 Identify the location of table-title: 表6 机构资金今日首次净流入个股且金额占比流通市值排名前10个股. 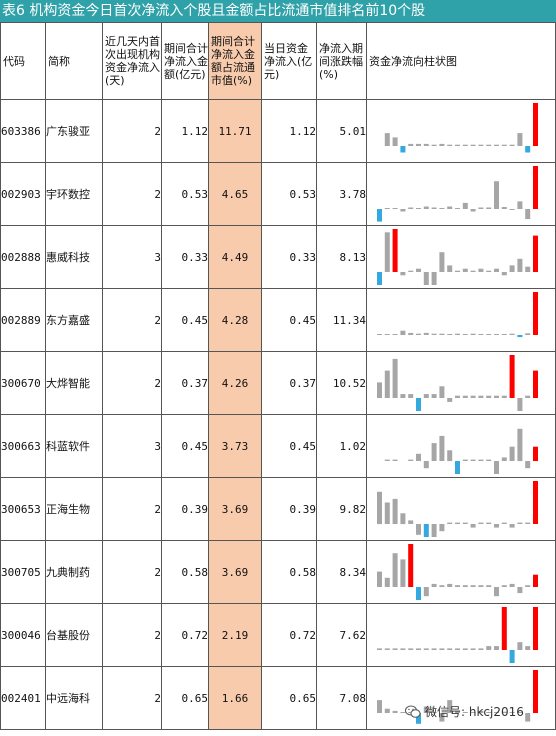
(278, 11).